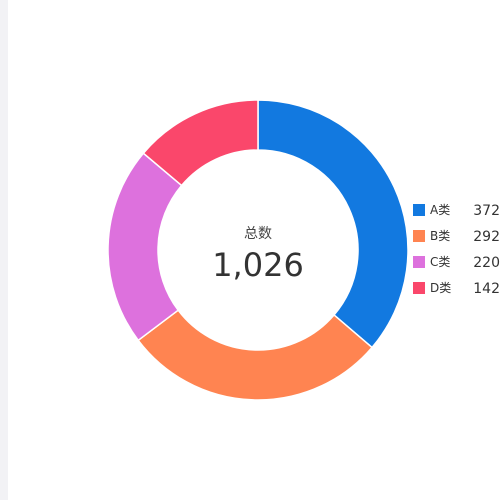 The height and width of the screenshot is (500, 500). What do you see at coordinates (456, 289) in the screenshot?
I see `legend-item-4: D类 142` at bounding box center [456, 289].